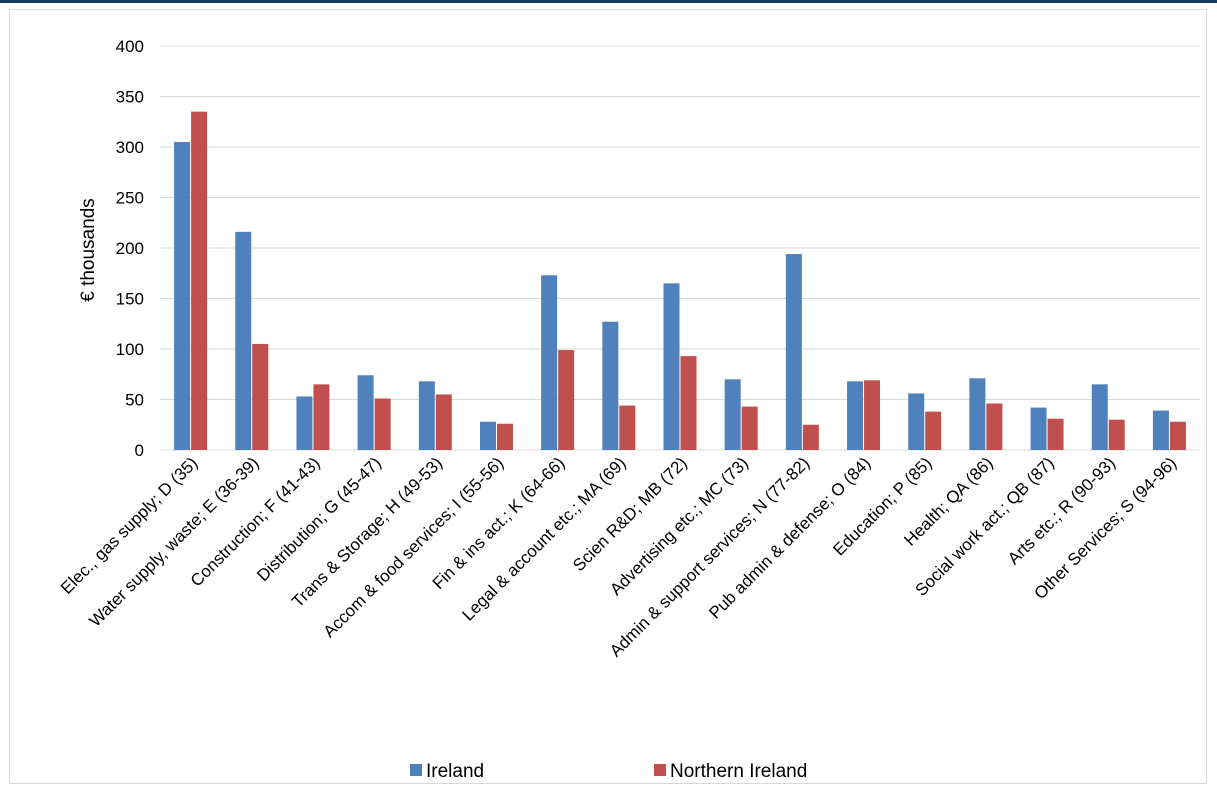  What do you see at coordinates (130, 97) in the screenshot?
I see `y-tick-label: 350` at bounding box center [130, 97].